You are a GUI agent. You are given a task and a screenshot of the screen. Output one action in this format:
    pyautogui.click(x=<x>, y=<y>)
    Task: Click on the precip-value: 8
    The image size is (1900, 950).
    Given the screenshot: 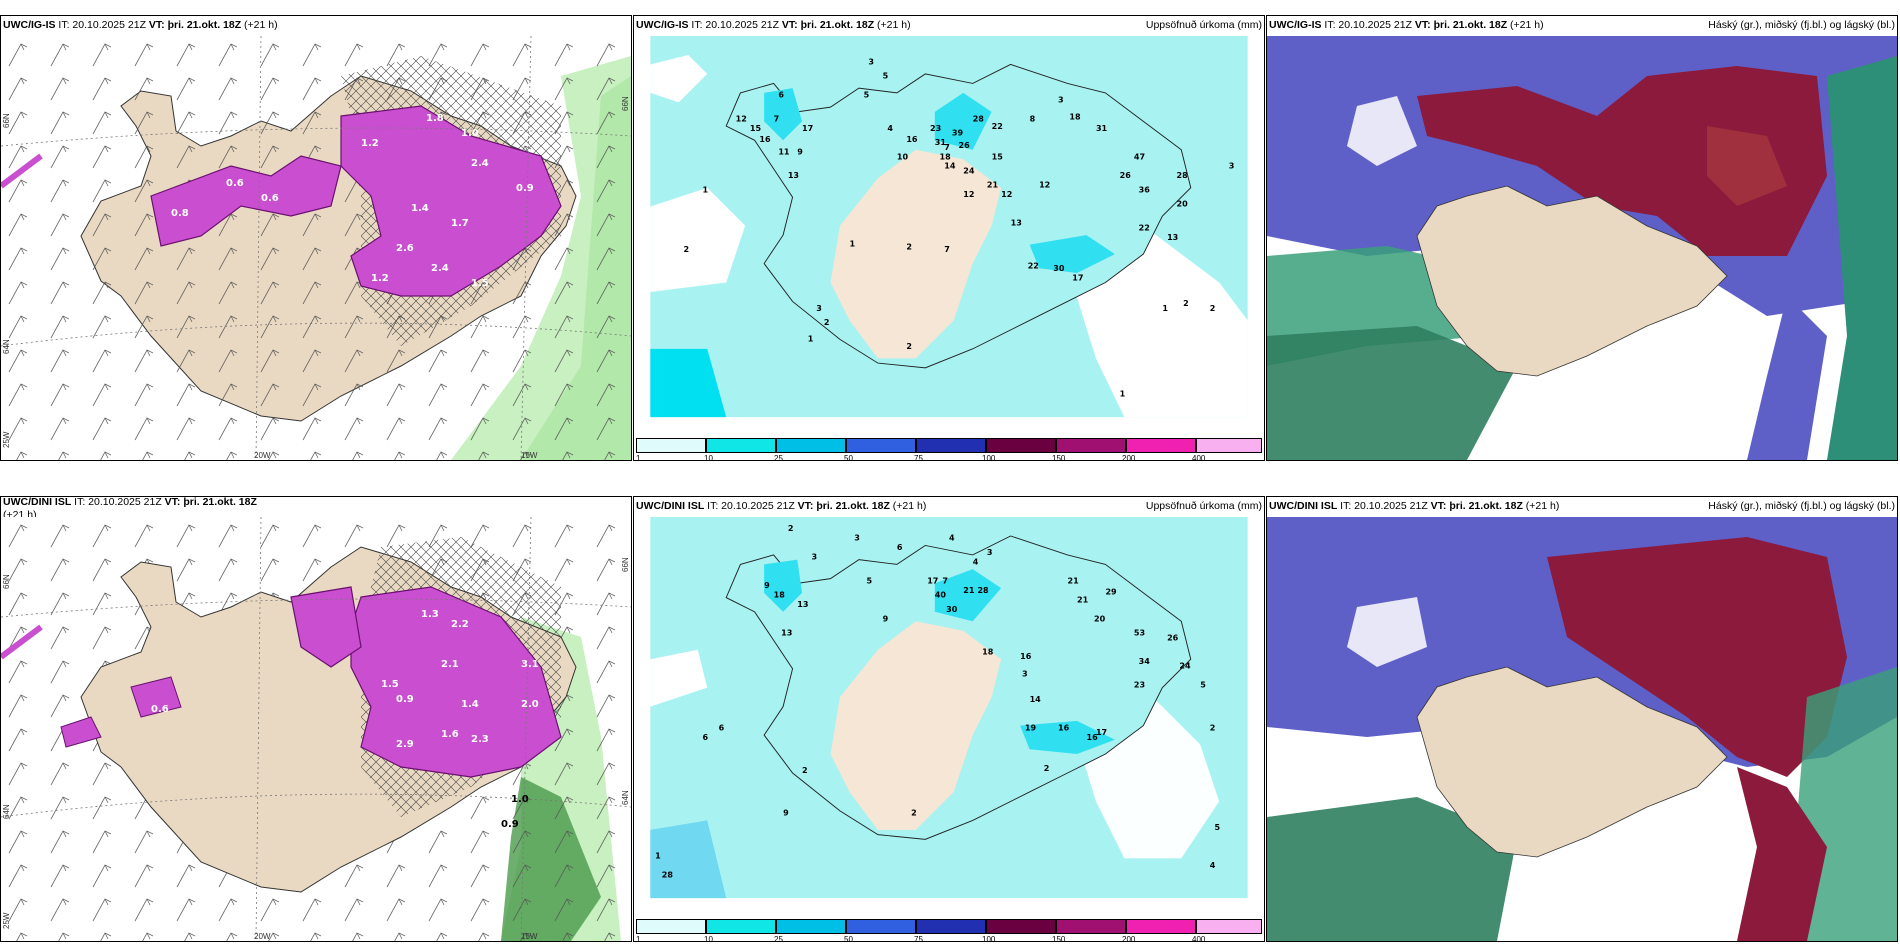 What is the action you would take?
    pyautogui.click(x=1033, y=118)
    